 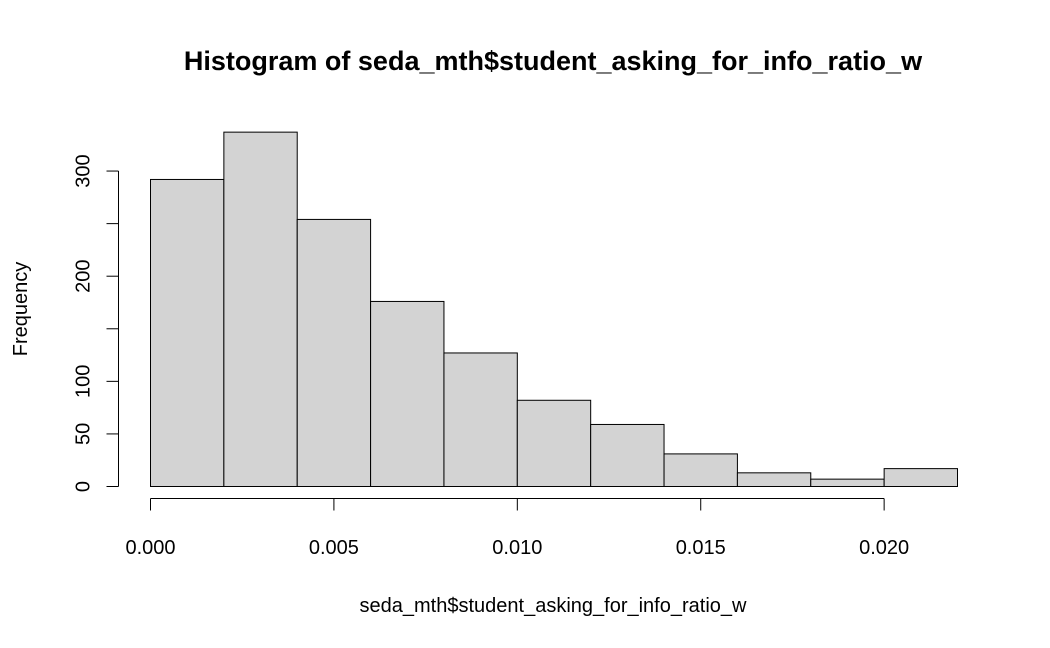 What do you see at coordinates (701, 548) in the screenshot?
I see `x-tick-label: 0.015` at bounding box center [701, 548].